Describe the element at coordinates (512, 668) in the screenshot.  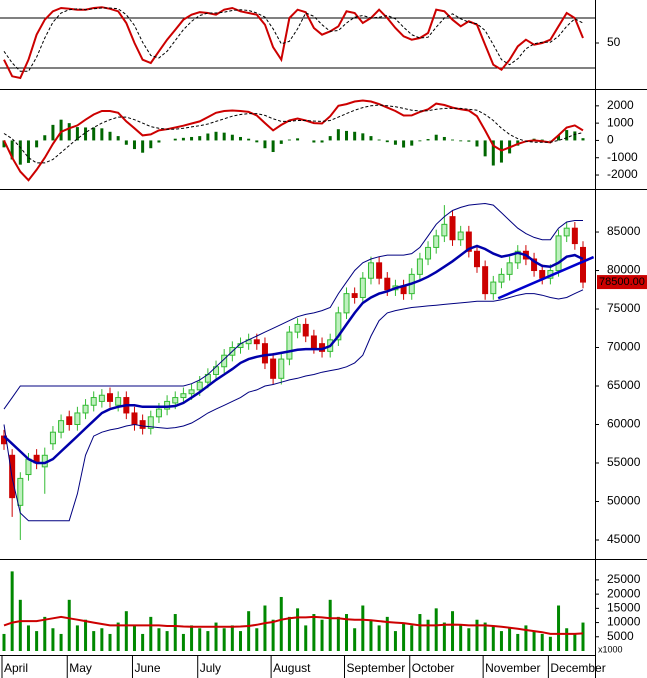
I see `x-tick-label: November` at that location.